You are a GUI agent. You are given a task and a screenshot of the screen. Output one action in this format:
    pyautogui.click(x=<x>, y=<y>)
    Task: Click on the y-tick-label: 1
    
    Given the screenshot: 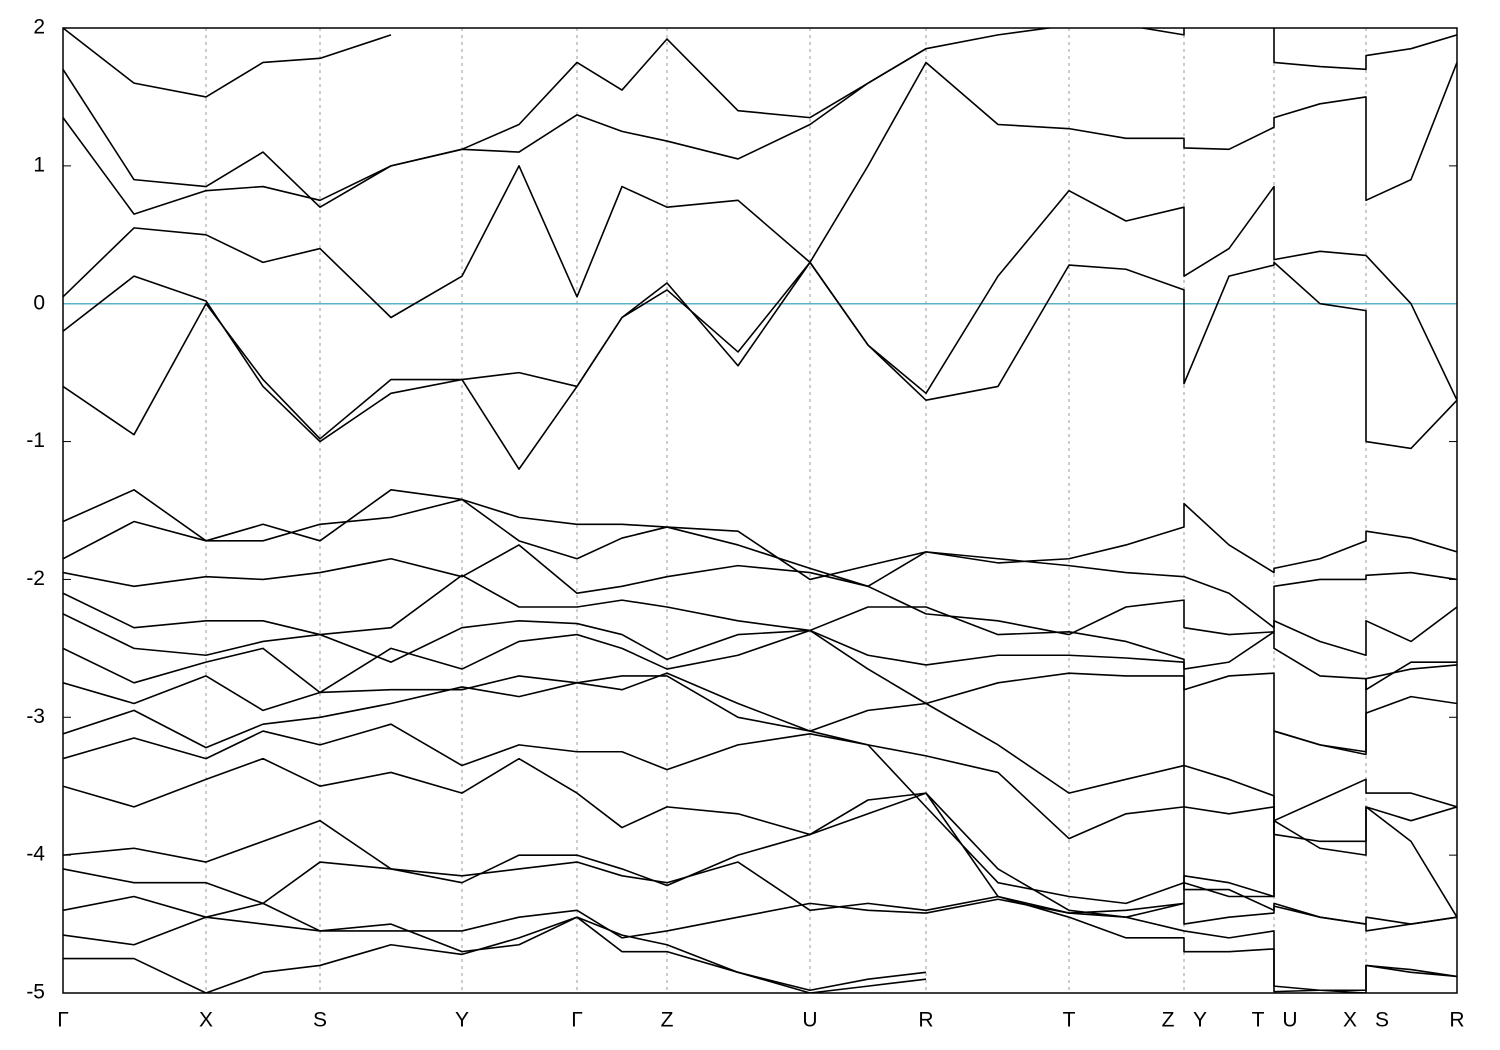 What is the action you would take?
    pyautogui.click(x=39, y=164)
    